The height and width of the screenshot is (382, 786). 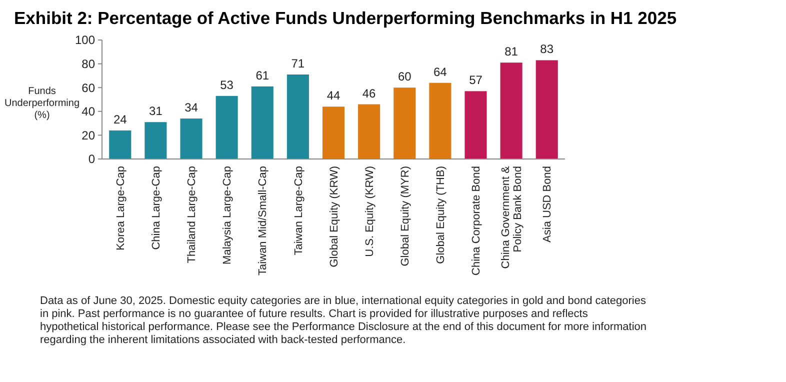 I want to click on y-tick-label: 20, so click(x=89, y=135).